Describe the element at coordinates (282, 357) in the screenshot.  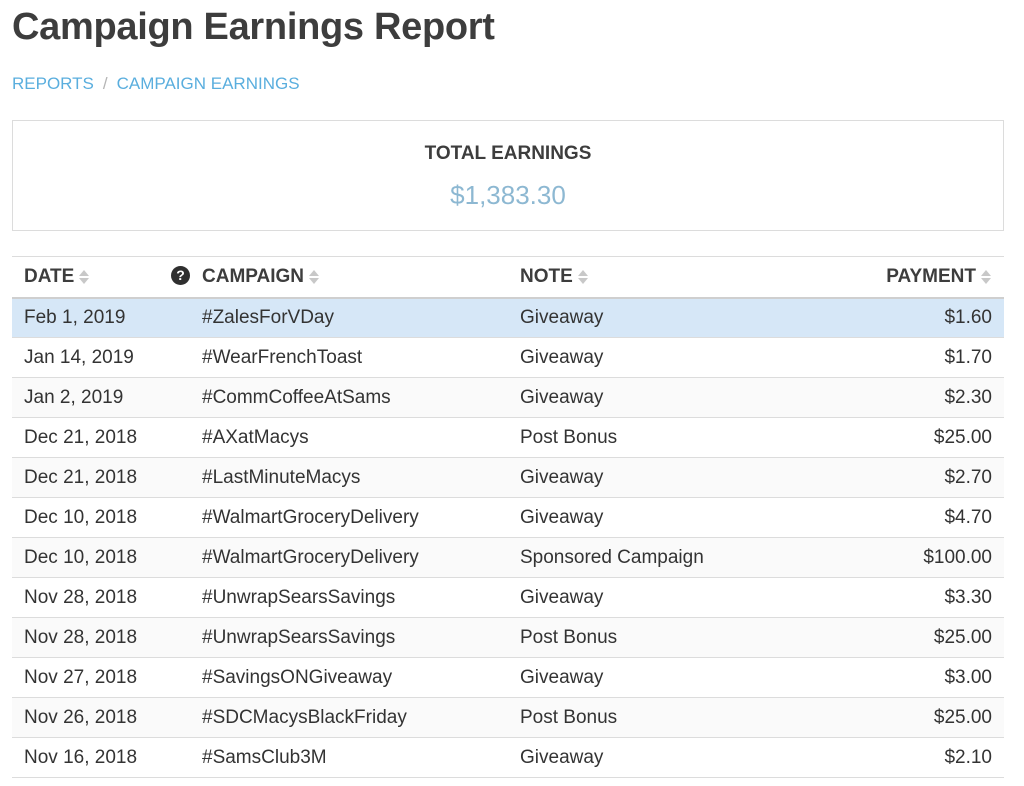
I see `cell-campaign: #WearFrenchToast` at that location.